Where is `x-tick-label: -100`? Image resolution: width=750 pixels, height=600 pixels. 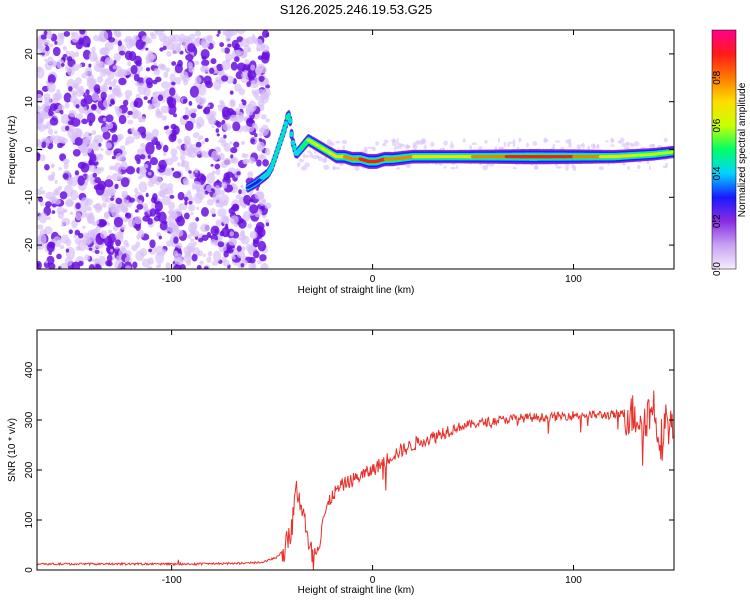
x-tick-label: -100 is located at coordinates (172, 580).